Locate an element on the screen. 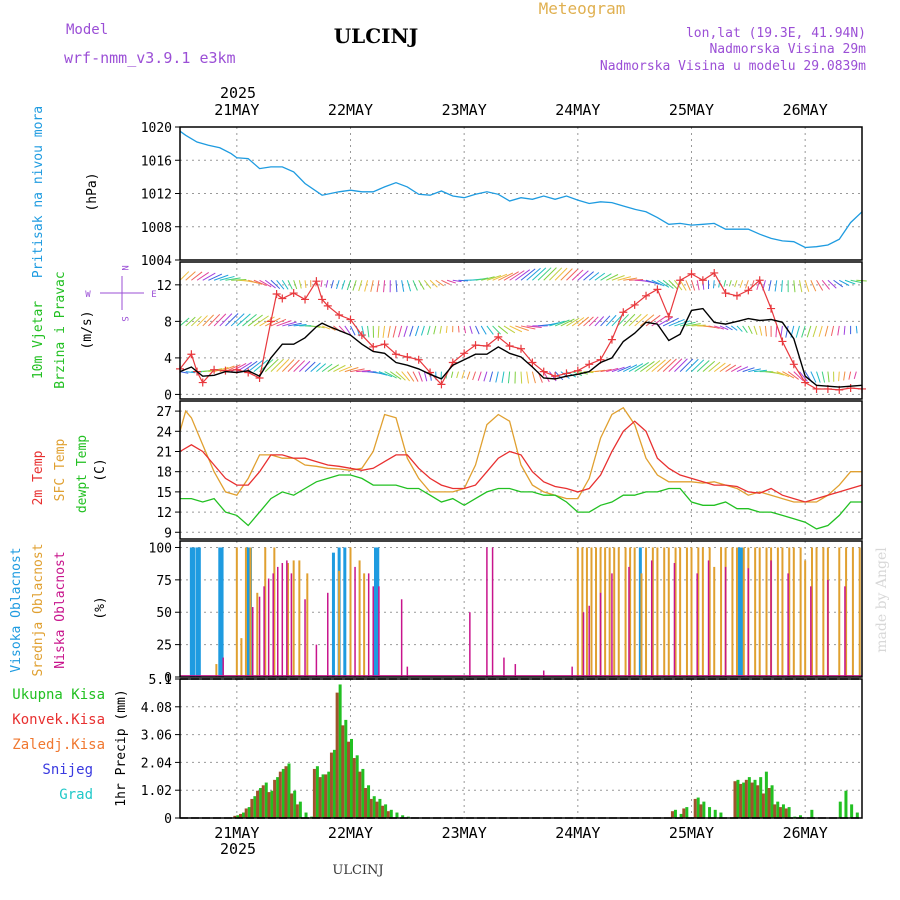 This screenshot has width=900, height=900. y-tick-label: 3.06 is located at coordinates (156, 736).